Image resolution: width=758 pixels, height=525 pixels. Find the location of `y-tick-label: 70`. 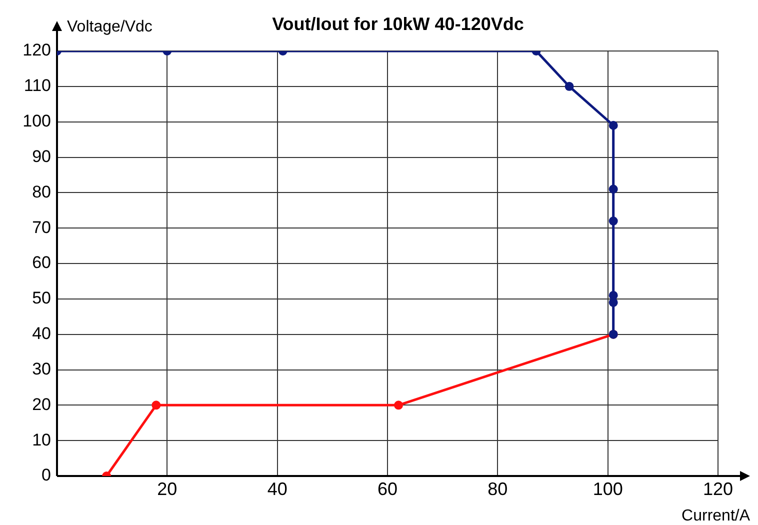

y-tick-label: 70 is located at coordinates (41, 227).